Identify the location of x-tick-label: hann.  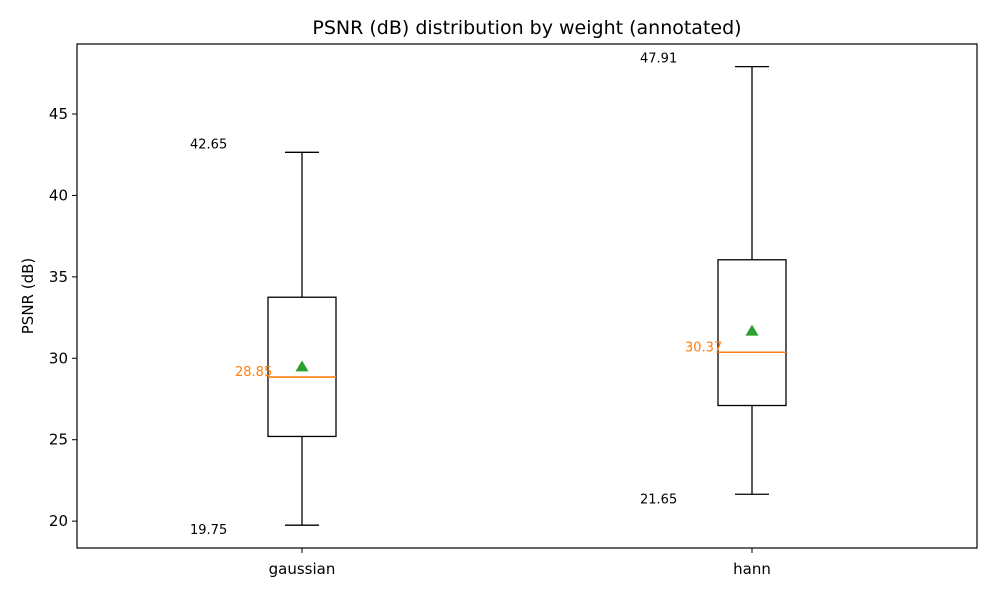
(752, 569).